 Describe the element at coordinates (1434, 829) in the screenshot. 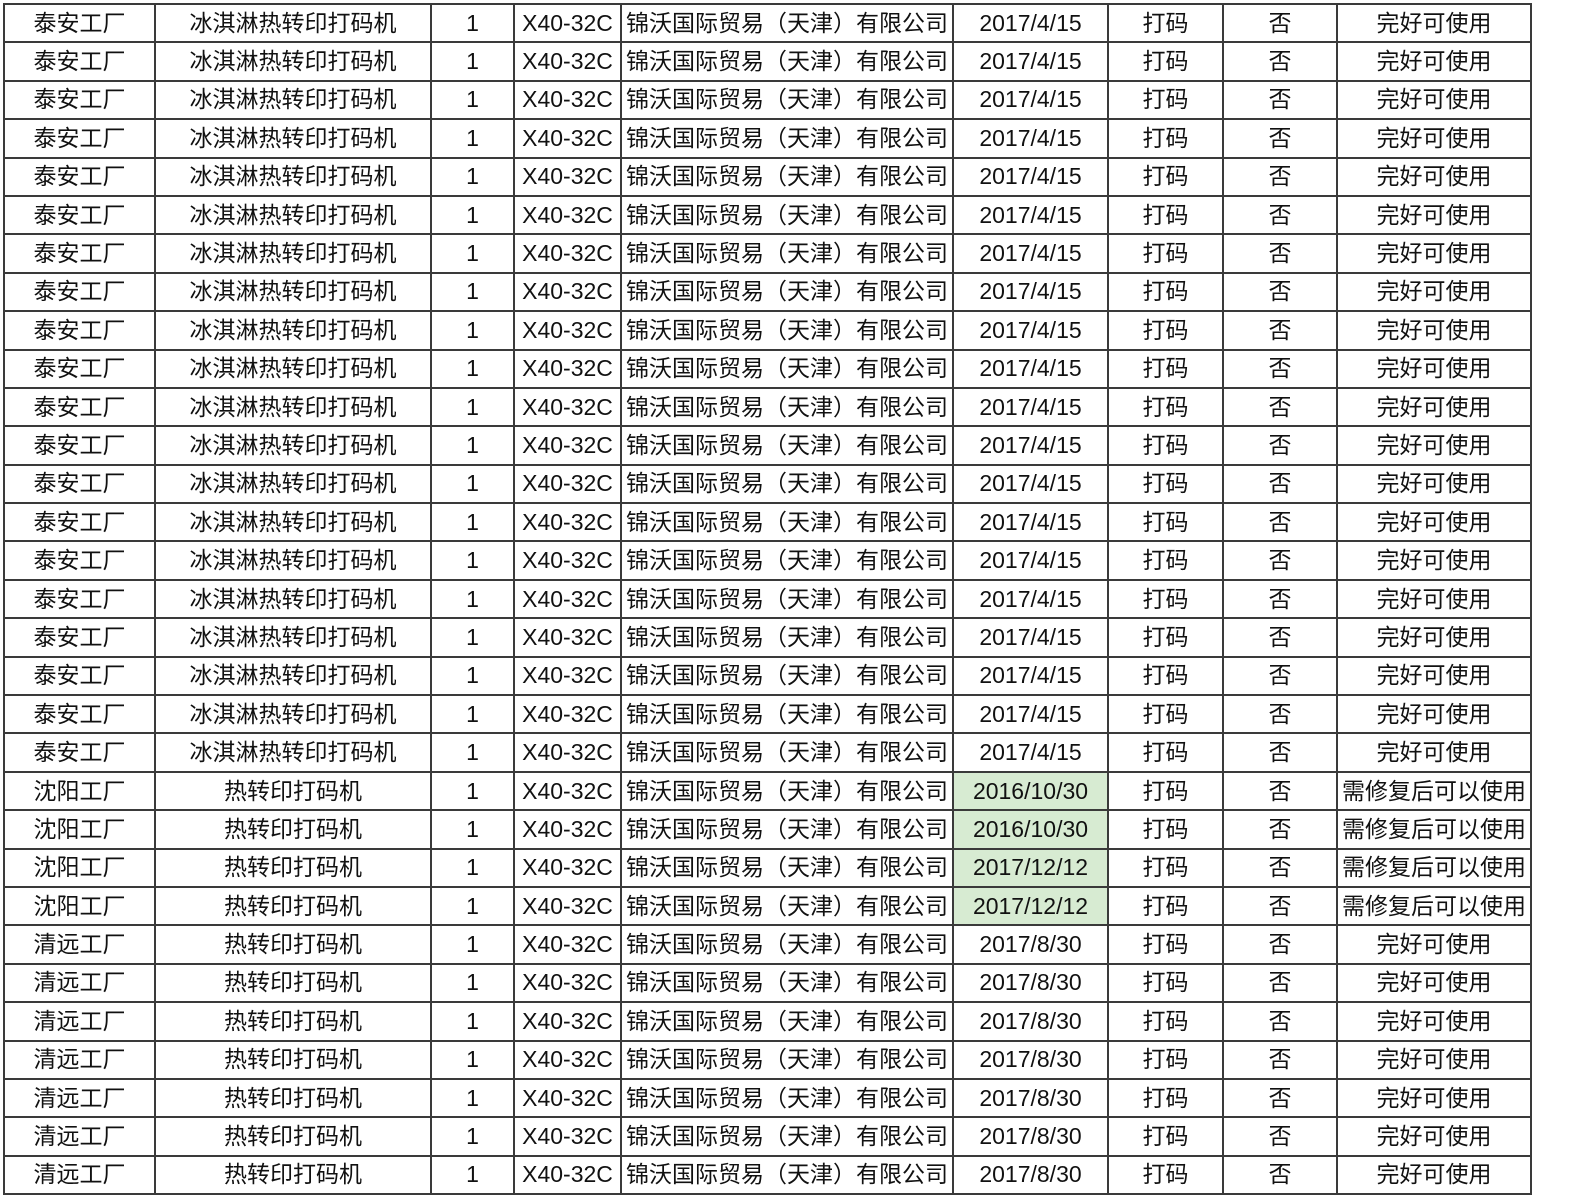

I see `cell-condition: 需修复后可以使用` at that location.